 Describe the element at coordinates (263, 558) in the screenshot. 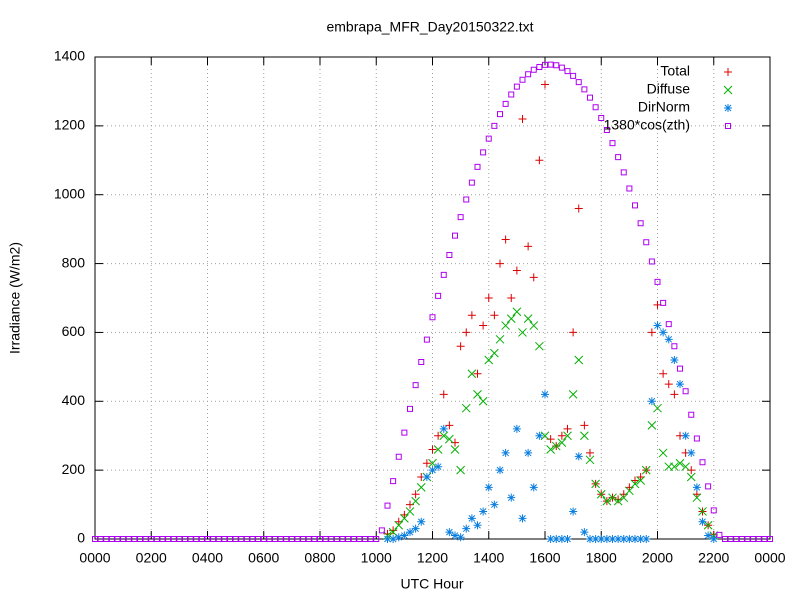

I see `x-tick-label: 0600` at that location.